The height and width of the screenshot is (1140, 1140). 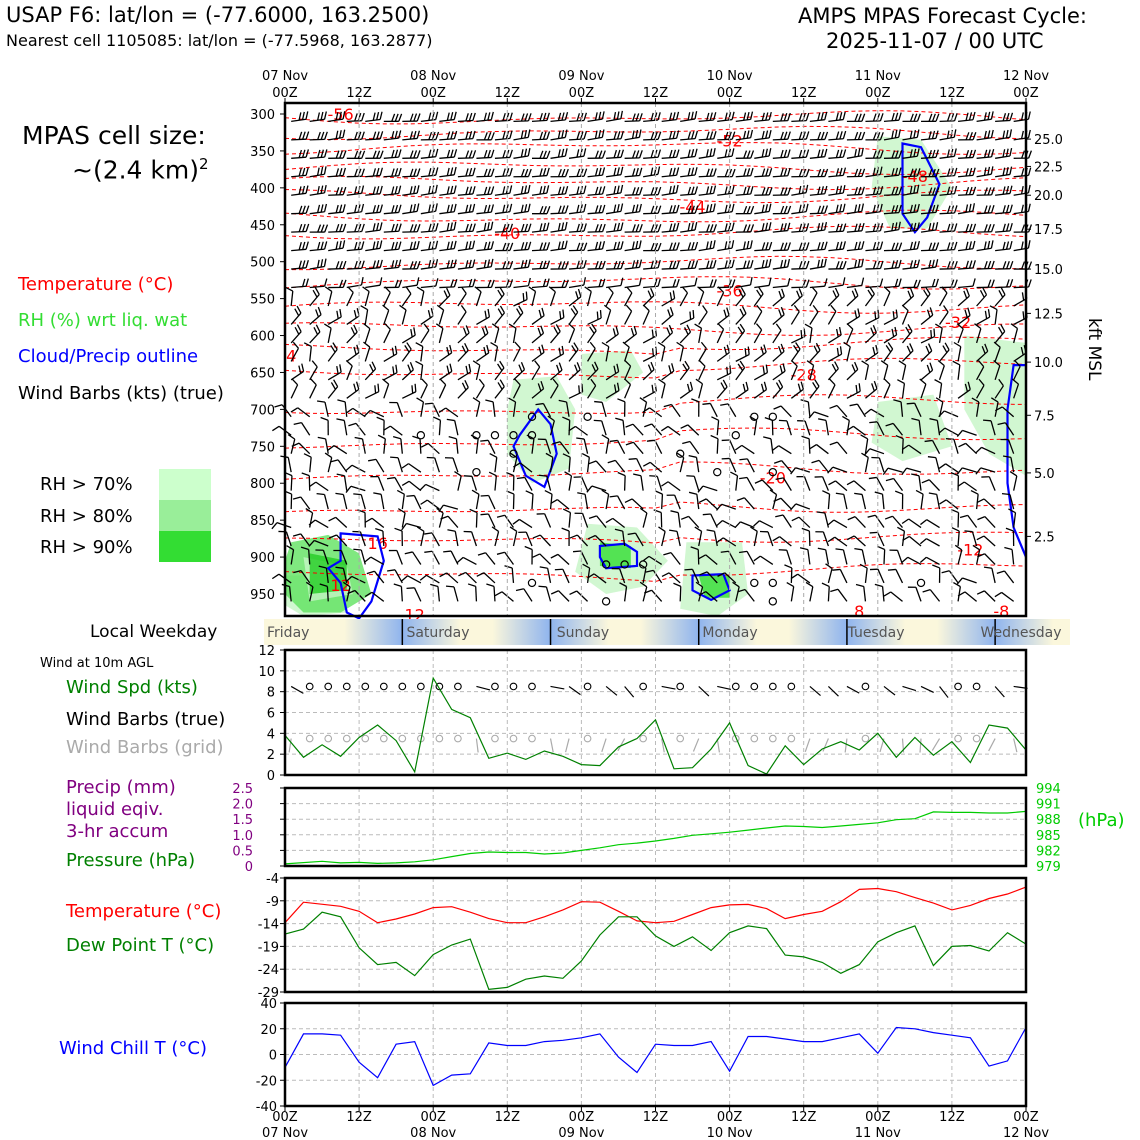 What do you see at coordinates (711, 587) in the screenshot?
I see `cloud-outline` at bounding box center [711, 587].